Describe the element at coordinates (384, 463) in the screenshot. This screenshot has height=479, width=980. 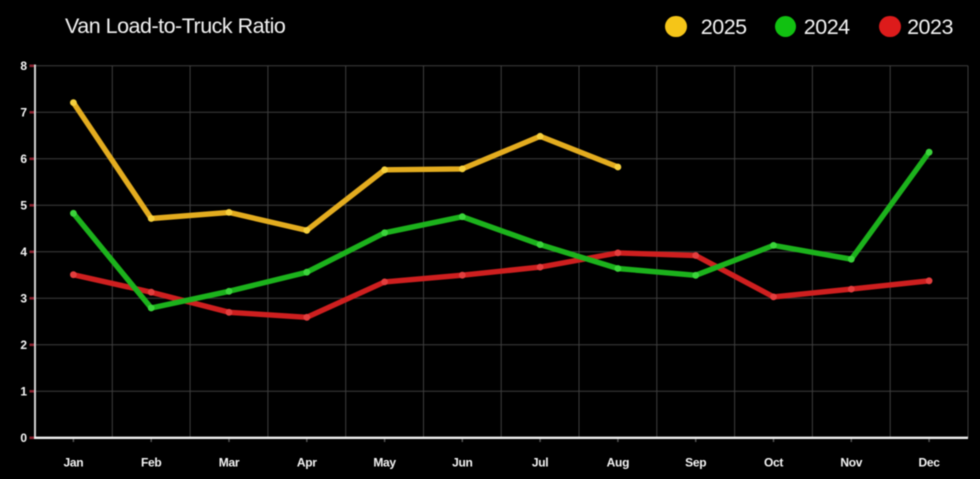
I see `svg-text: May` at that location.